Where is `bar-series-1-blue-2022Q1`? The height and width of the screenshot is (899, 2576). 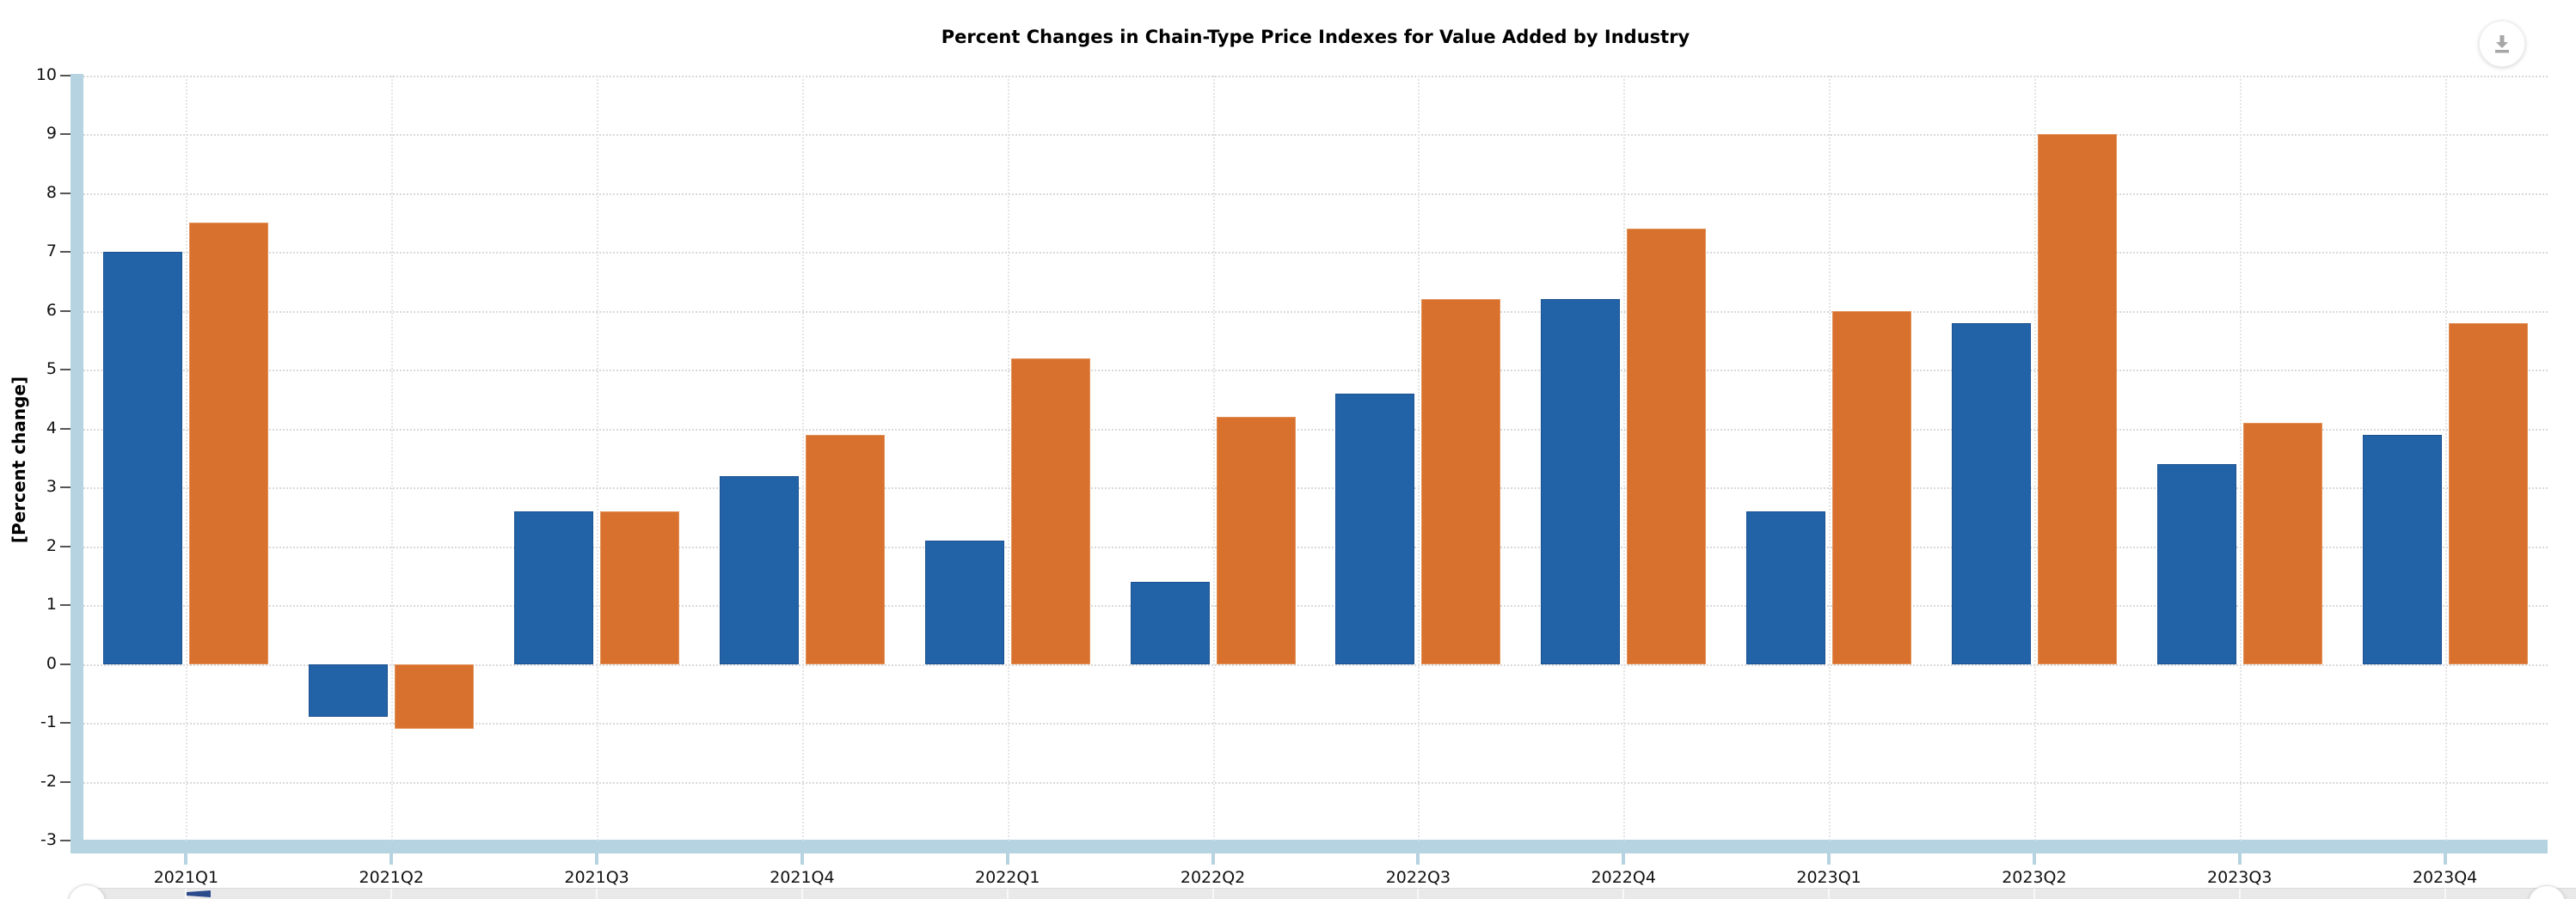
bar-series-1-blue-2022Q1 is located at coordinates (964, 602).